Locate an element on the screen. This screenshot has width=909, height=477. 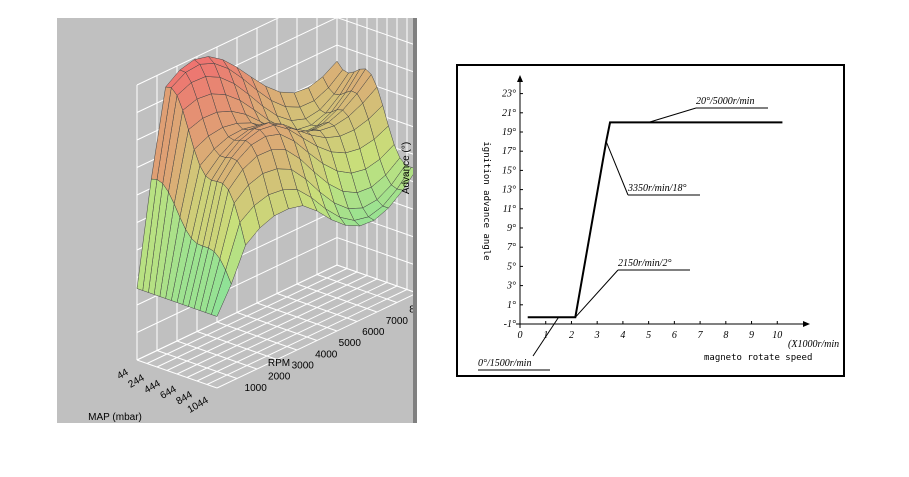
x-axis-arrow is located at coordinates (806, 324).